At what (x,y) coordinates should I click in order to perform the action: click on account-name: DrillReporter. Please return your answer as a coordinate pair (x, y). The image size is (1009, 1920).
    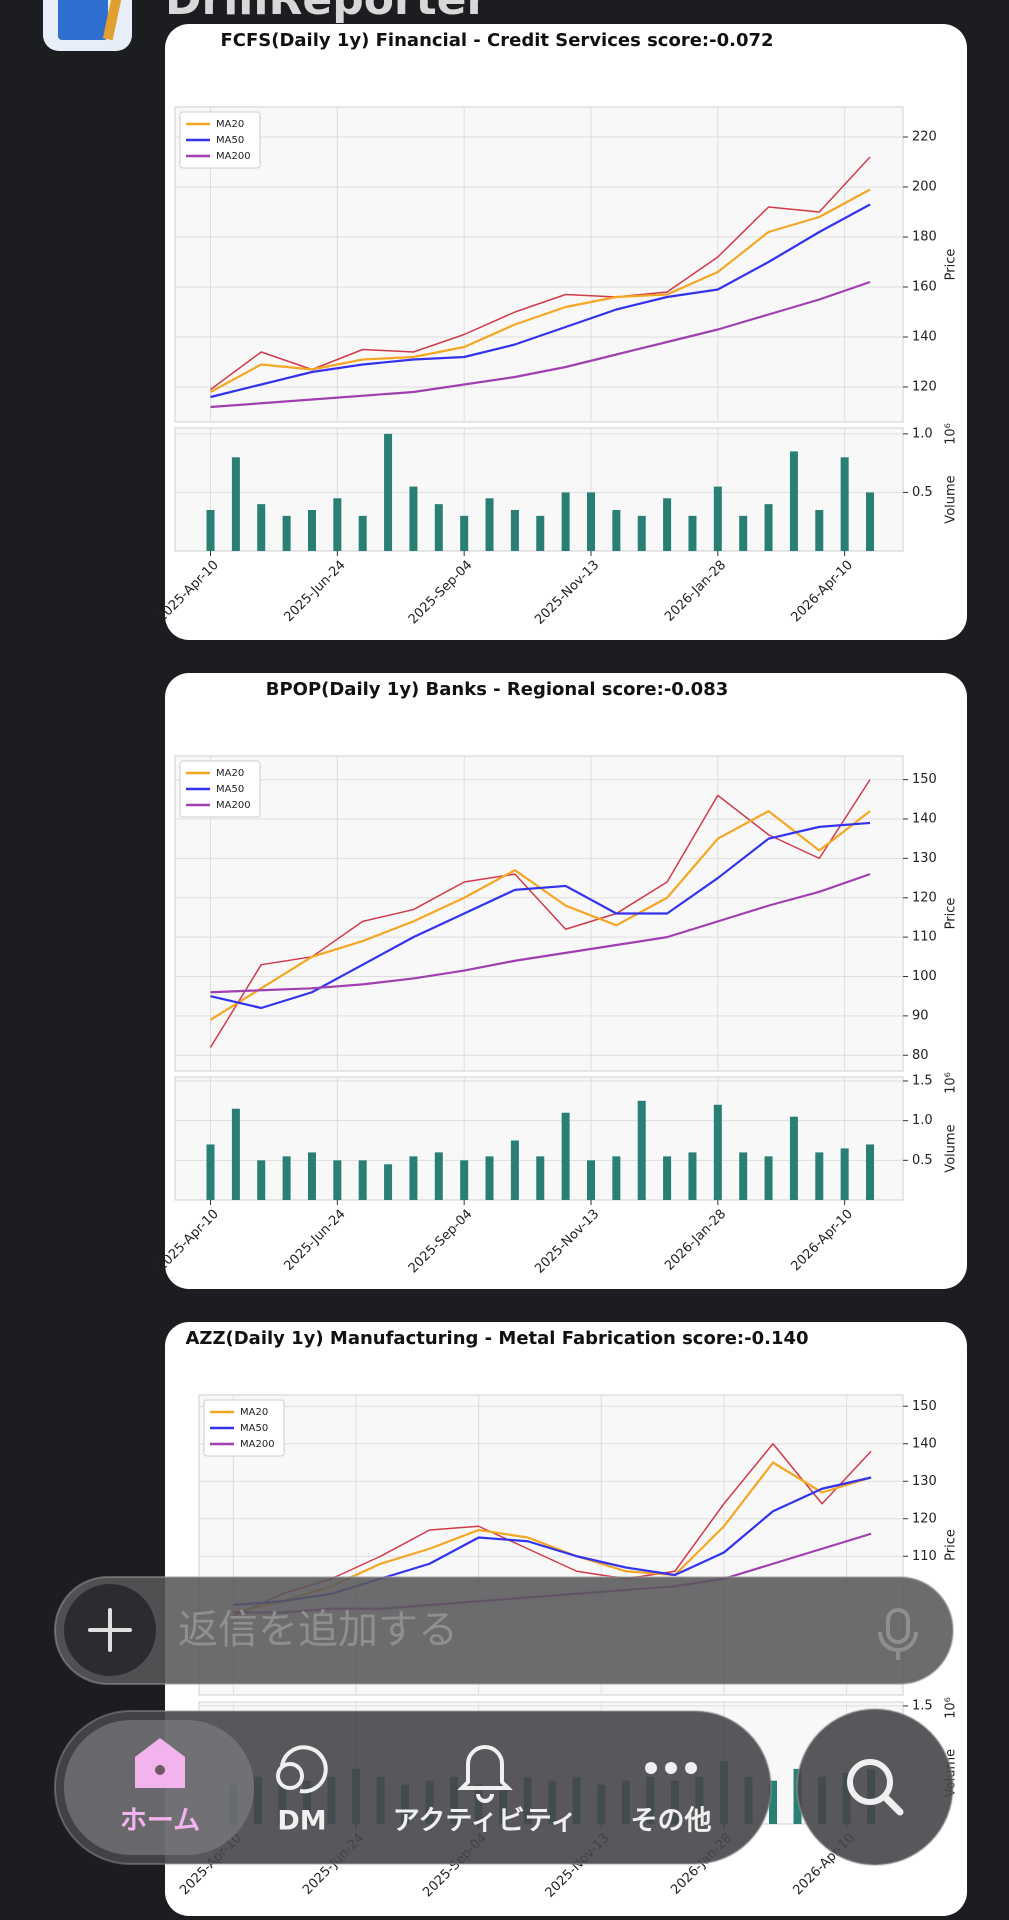
    Looking at the image, I should click on (326, 12).